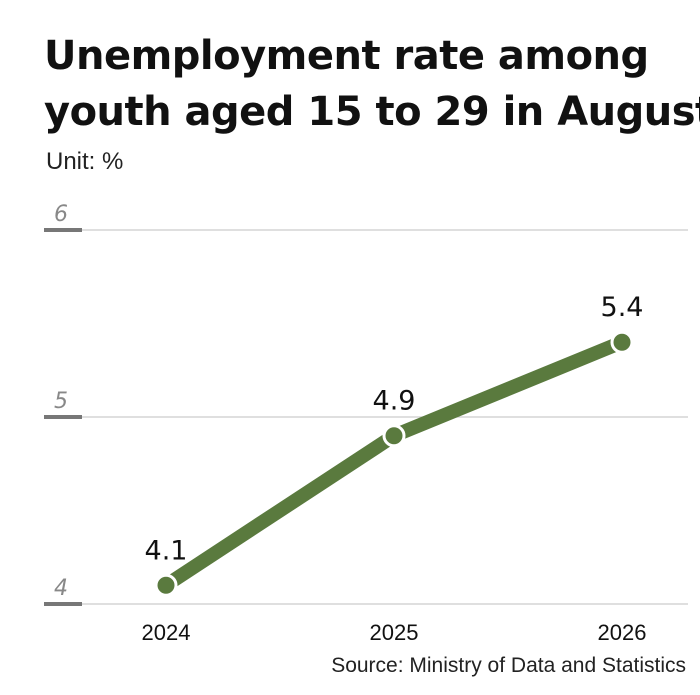 This screenshot has width=700, height=695. What do you see at coordinates (61, 214) in the screenshot?
I see `y-tick-label-6: 6` at bounding box center [61, 214].